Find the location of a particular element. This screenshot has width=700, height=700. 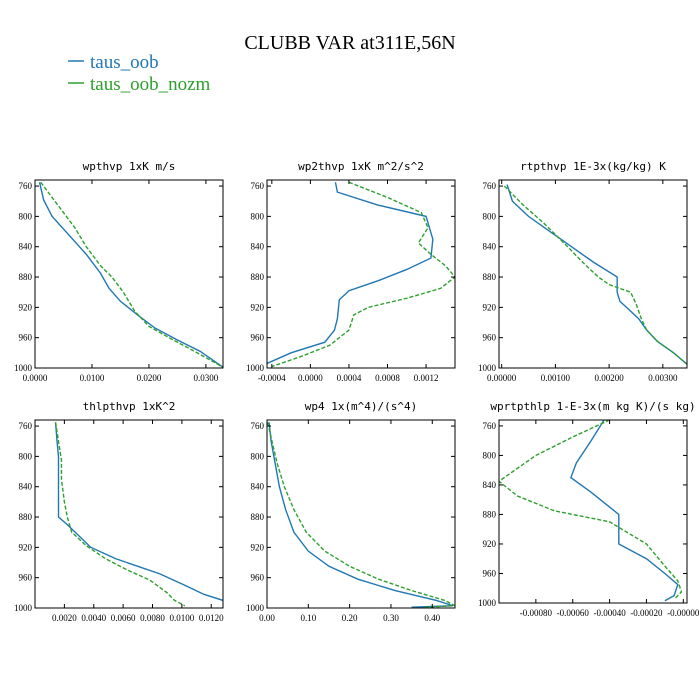

x-tick-label: 0.00 is located at coordinates (267, 618).